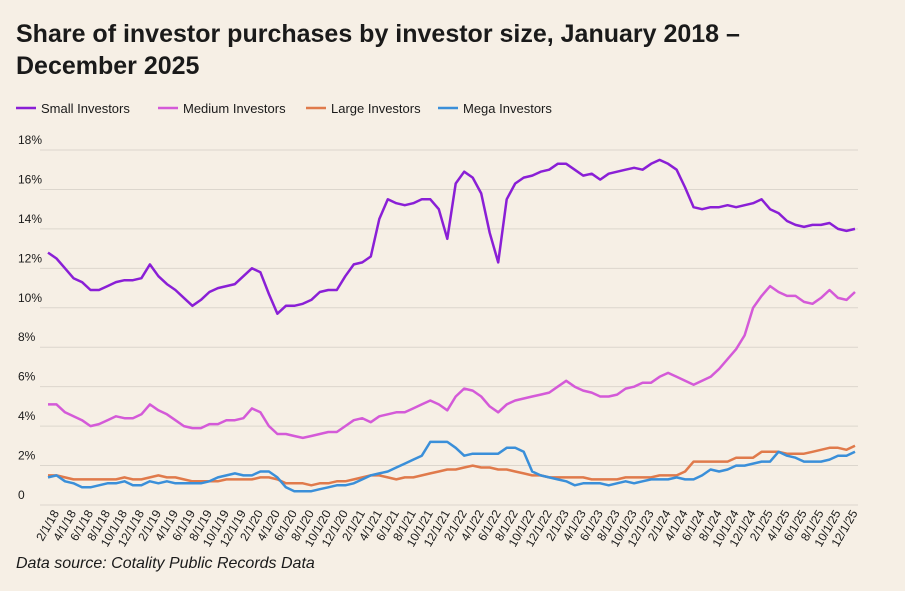  I want to click on series-line, so click(451, 466).